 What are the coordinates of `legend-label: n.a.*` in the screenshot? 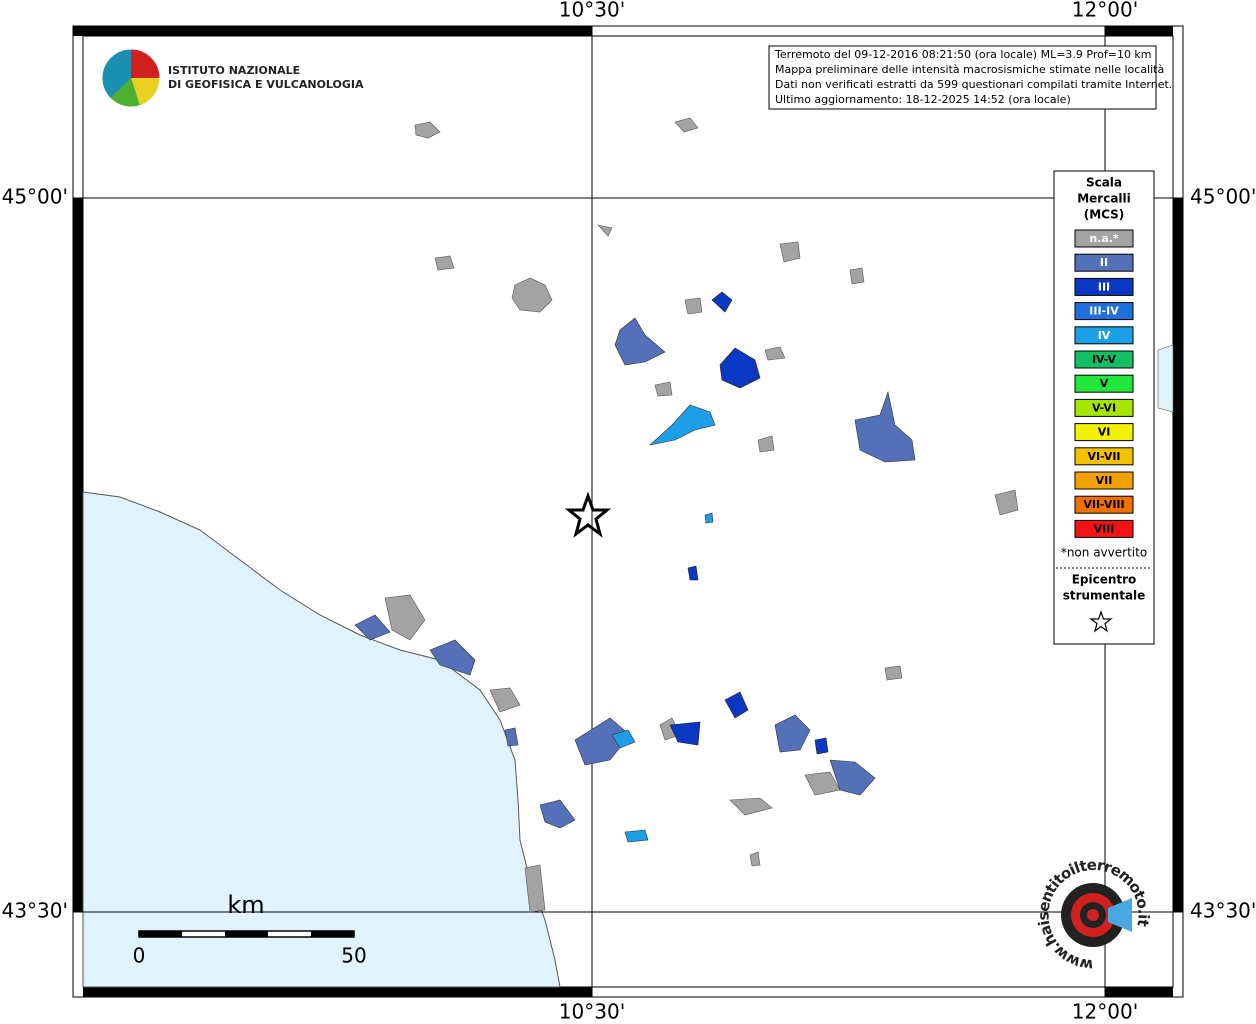 It's located at (1104, 238).